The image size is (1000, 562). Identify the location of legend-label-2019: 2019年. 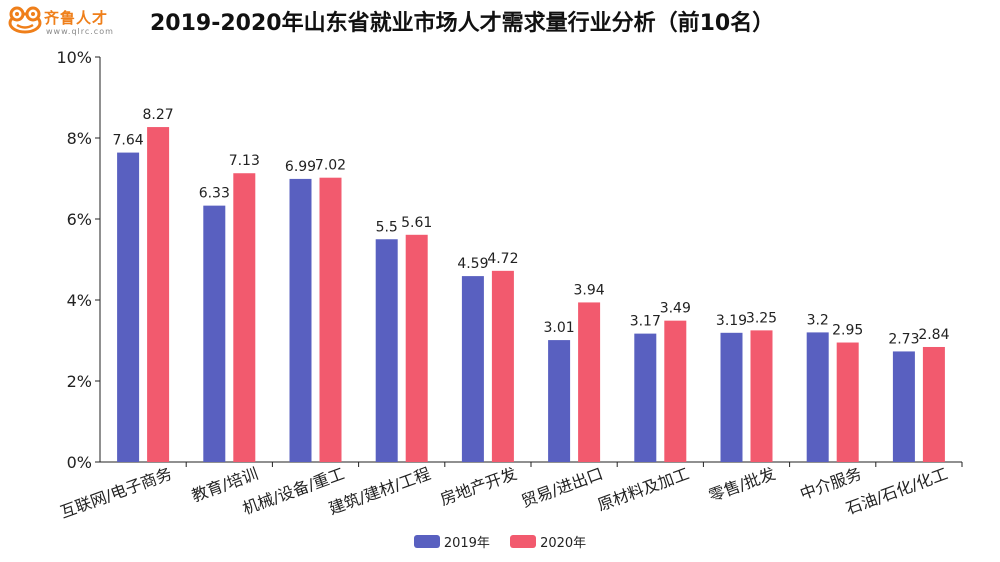
(466, 543).